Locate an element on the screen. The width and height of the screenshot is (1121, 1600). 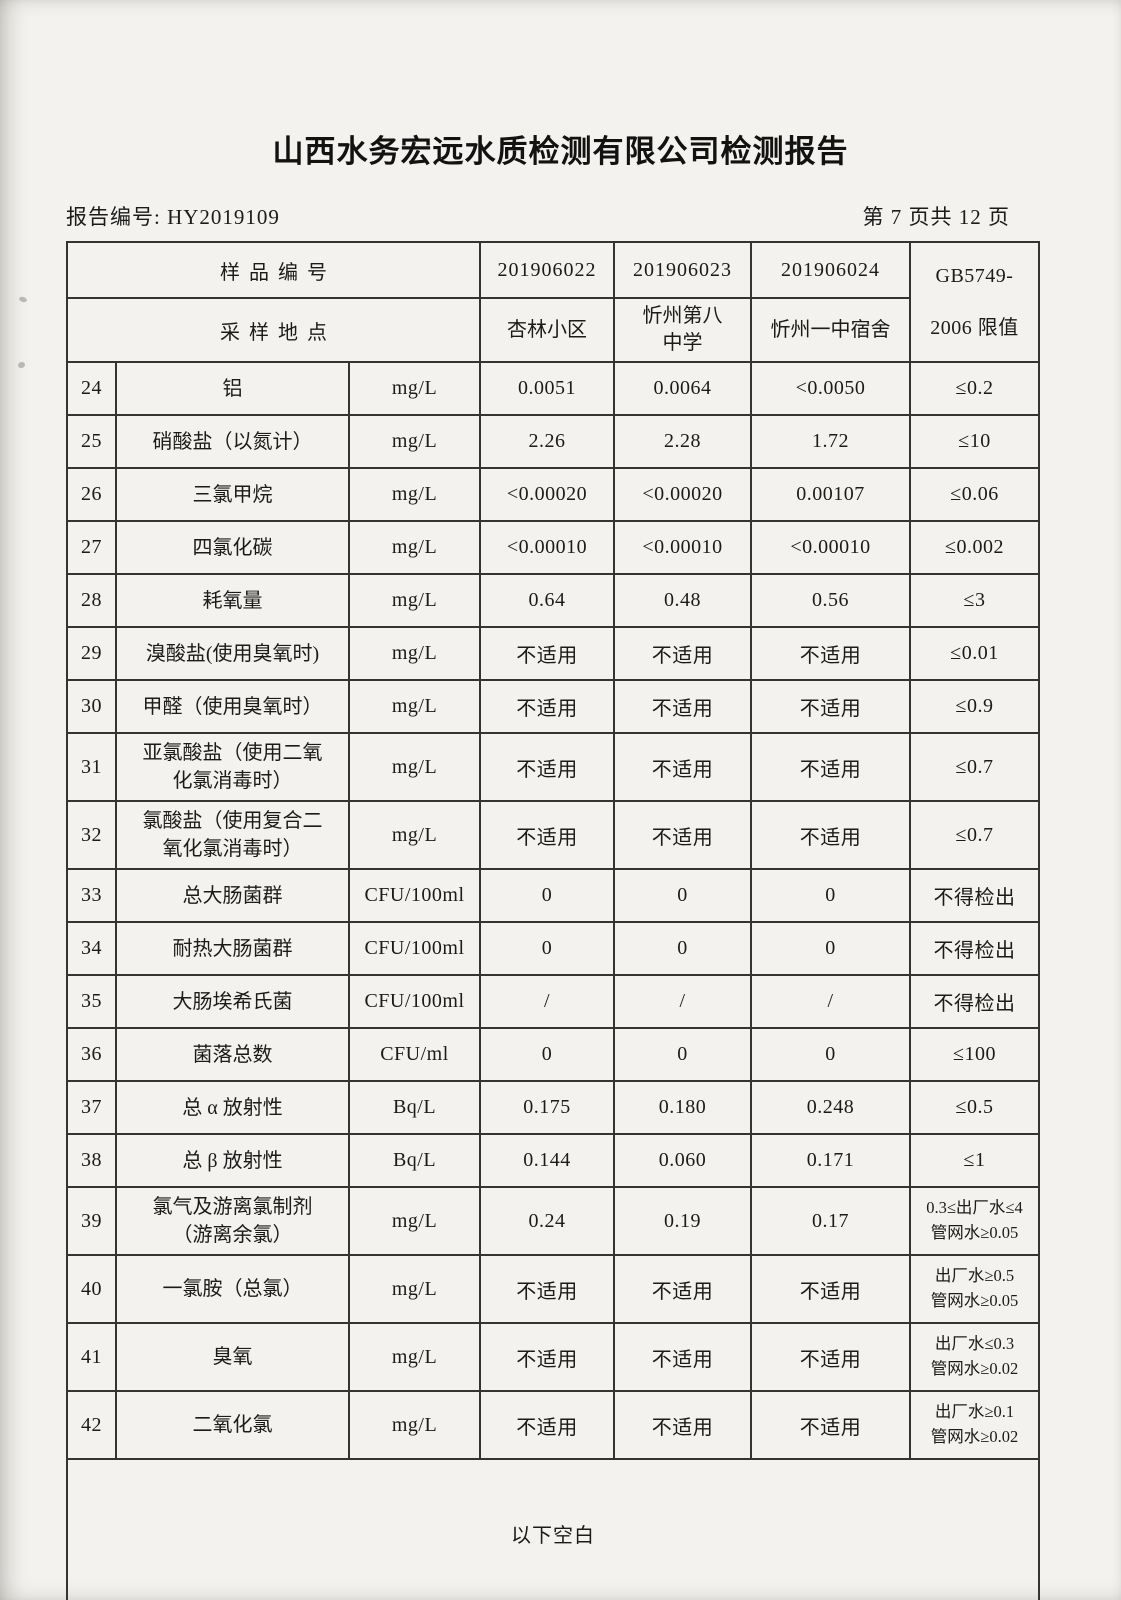
param-name-cell: 耗氧量 is located at coordinates (232, 600).